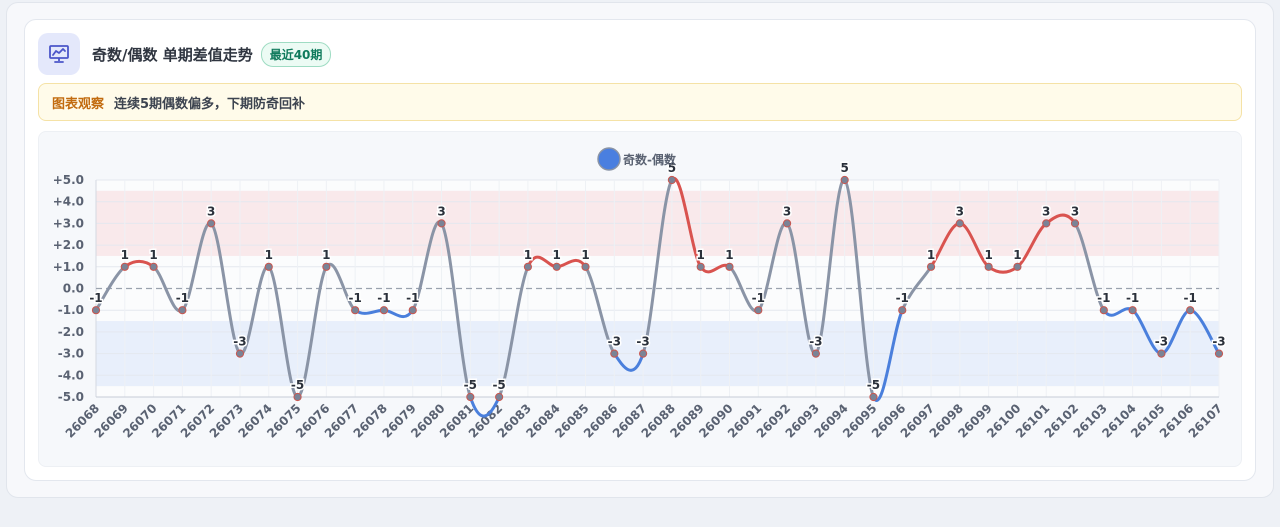 This screenshot has width=1280, height=527. What do you see at coordinates (296, 54) in the screenshot?
I see `period-badge: 最近40期` at bounding box center [296, 54].